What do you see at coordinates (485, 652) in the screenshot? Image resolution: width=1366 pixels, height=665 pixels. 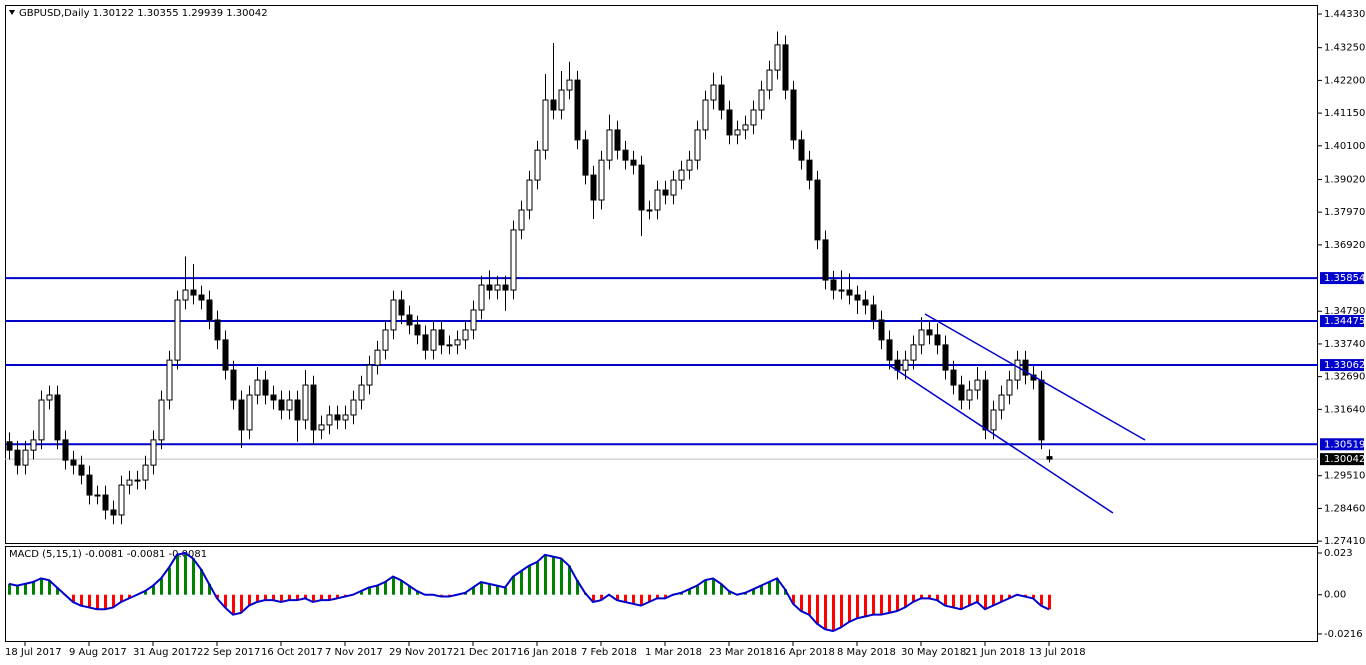 I see `x-tick-label: 21 Dec 2017` at bounding box center [485, 652].